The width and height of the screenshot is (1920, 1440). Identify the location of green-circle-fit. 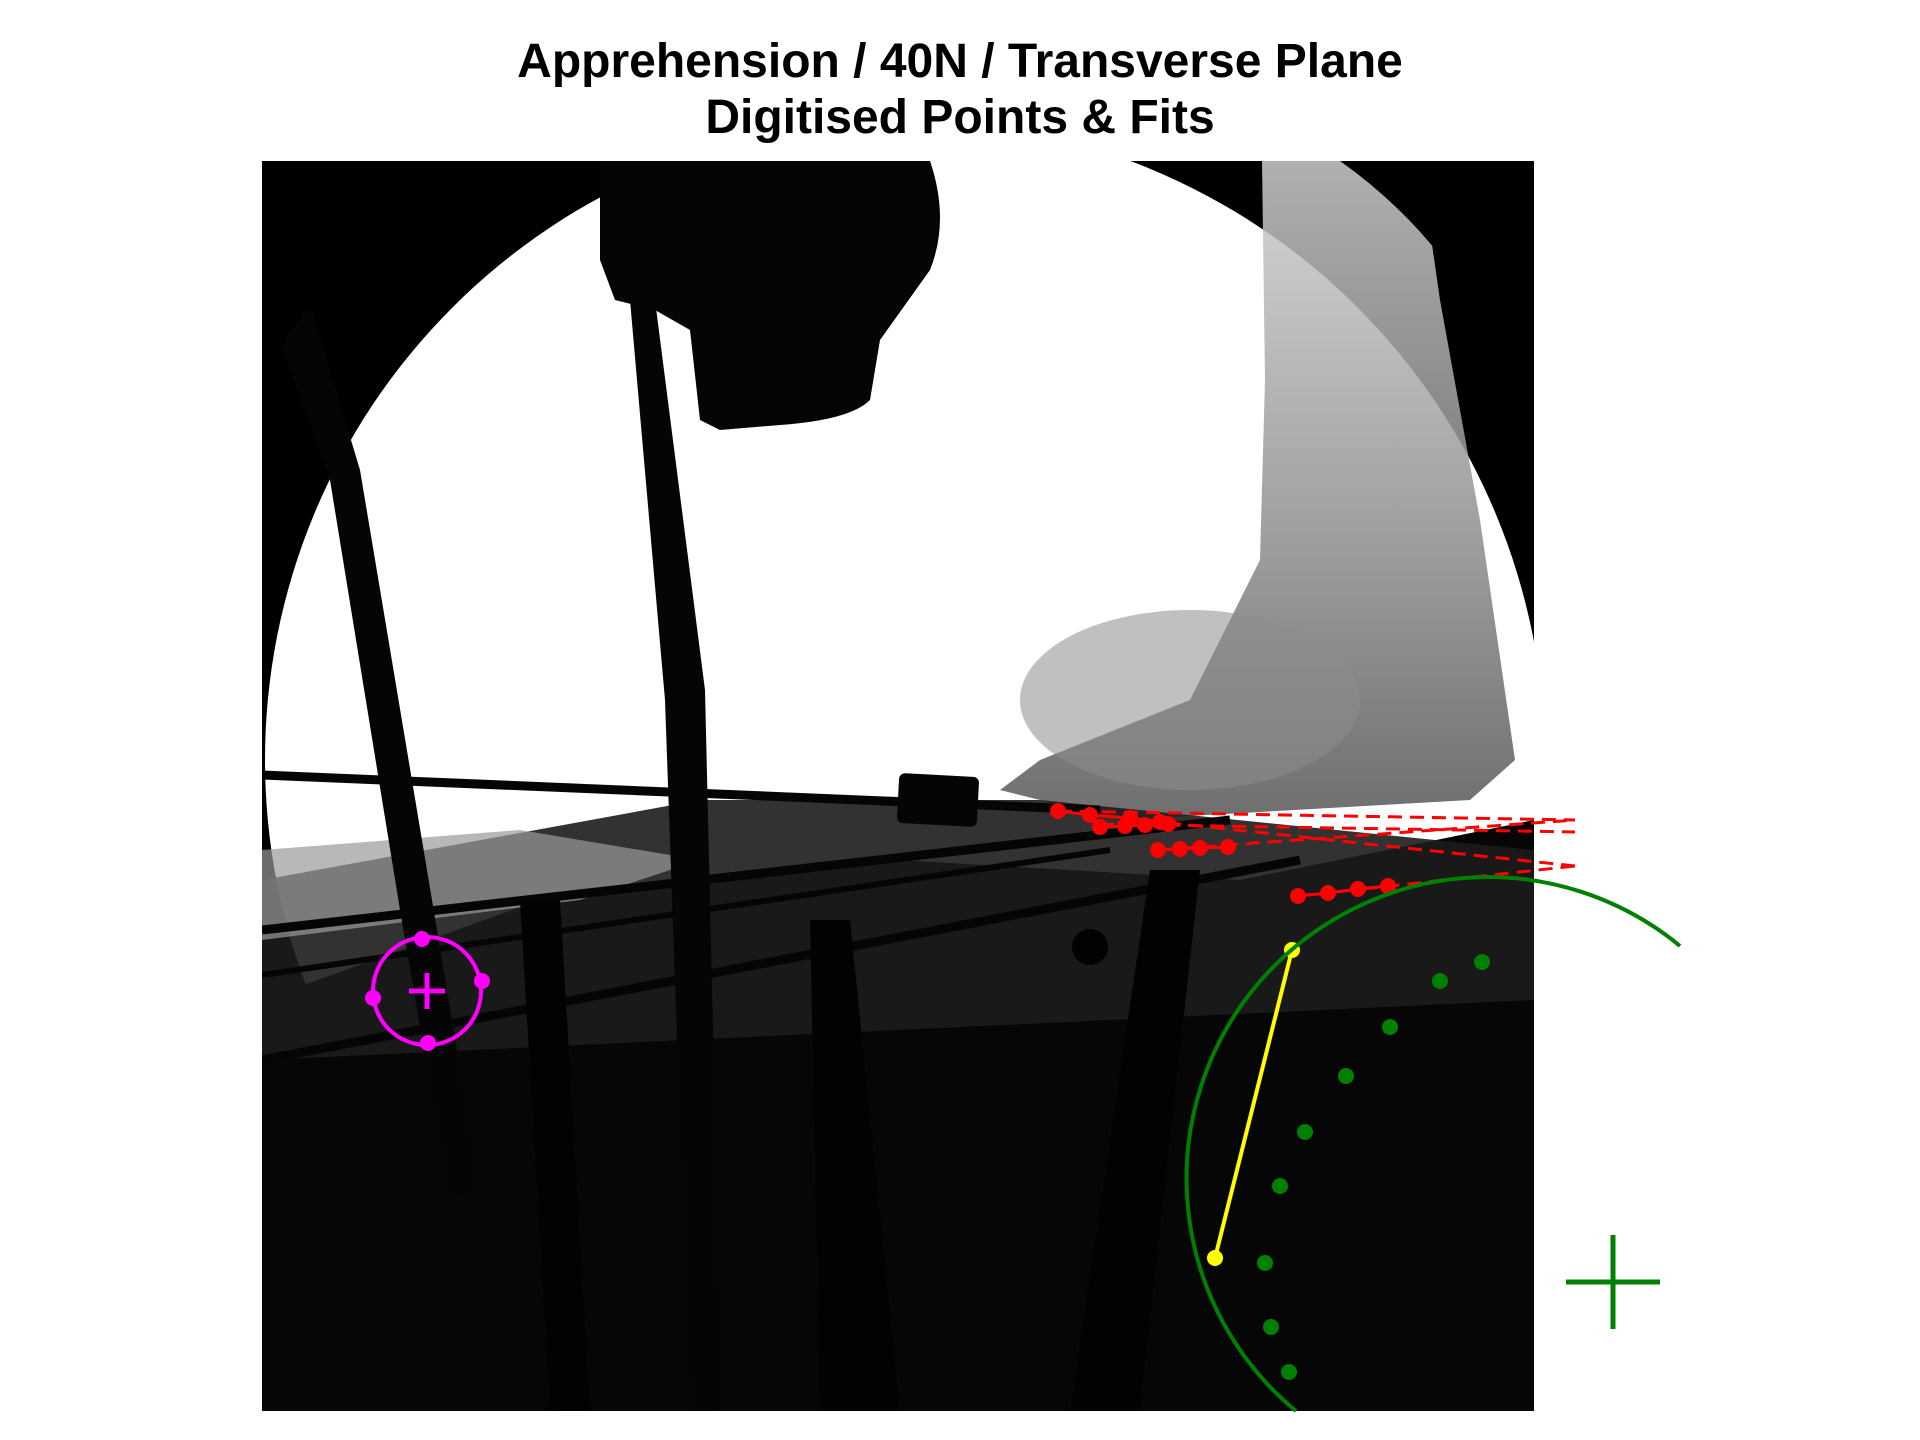
(1433, 1144).